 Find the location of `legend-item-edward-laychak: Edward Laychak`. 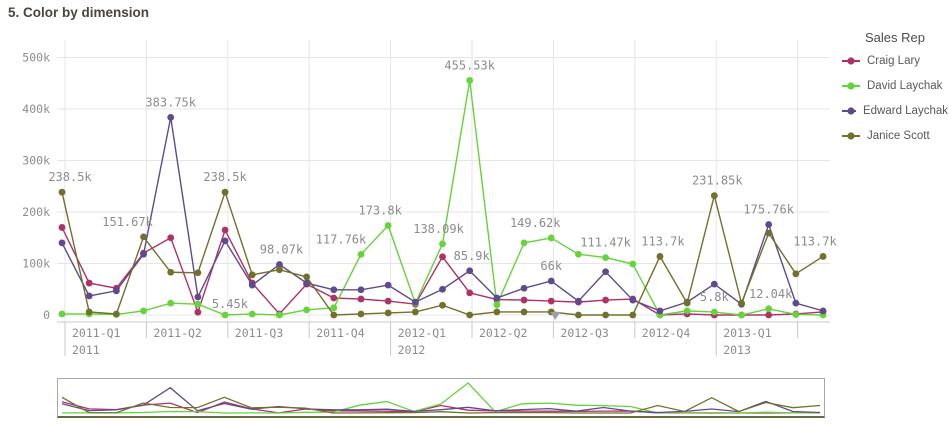

legend-item-edward-laychak: Edward Laychak is located at coordinates (895, 111).